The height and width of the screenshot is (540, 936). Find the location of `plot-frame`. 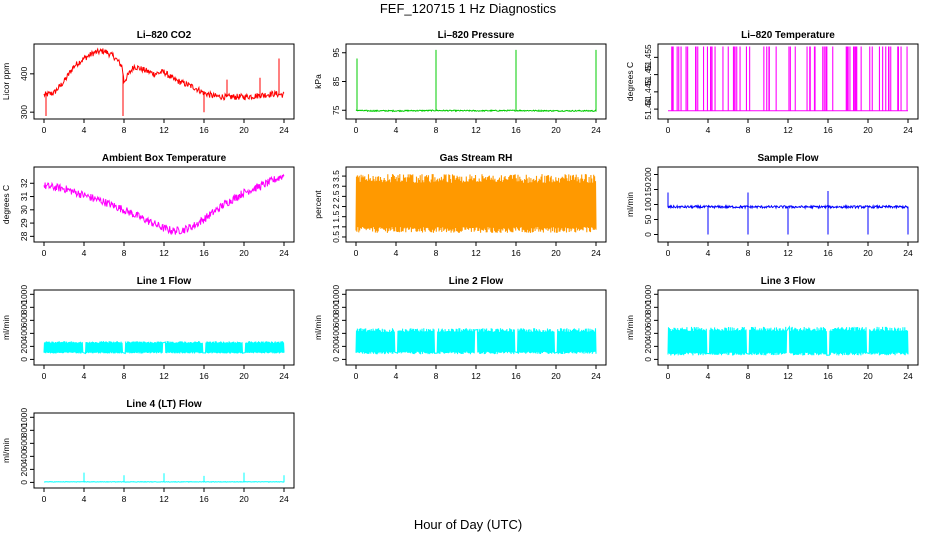

plot-frame is located at coordinates (164, 327).